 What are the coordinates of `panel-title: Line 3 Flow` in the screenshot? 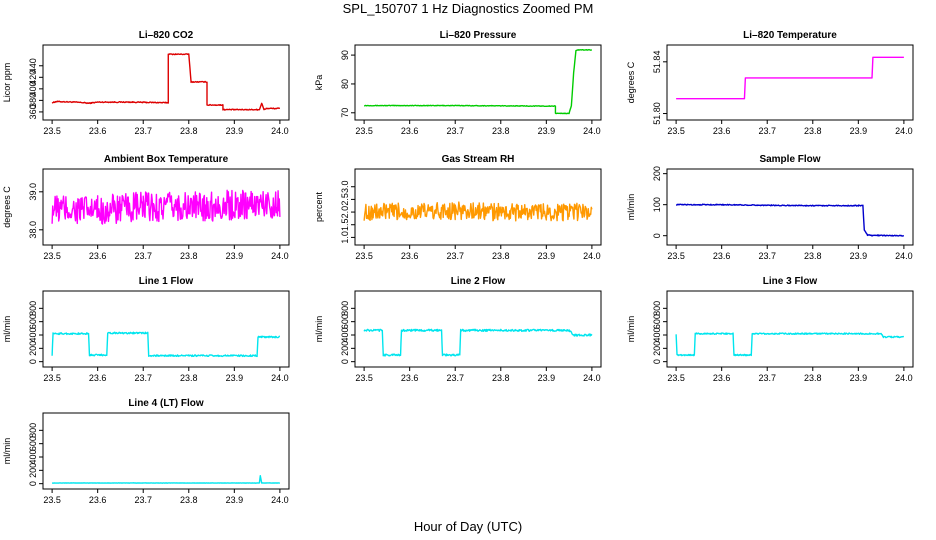 It's located at (790, 281).